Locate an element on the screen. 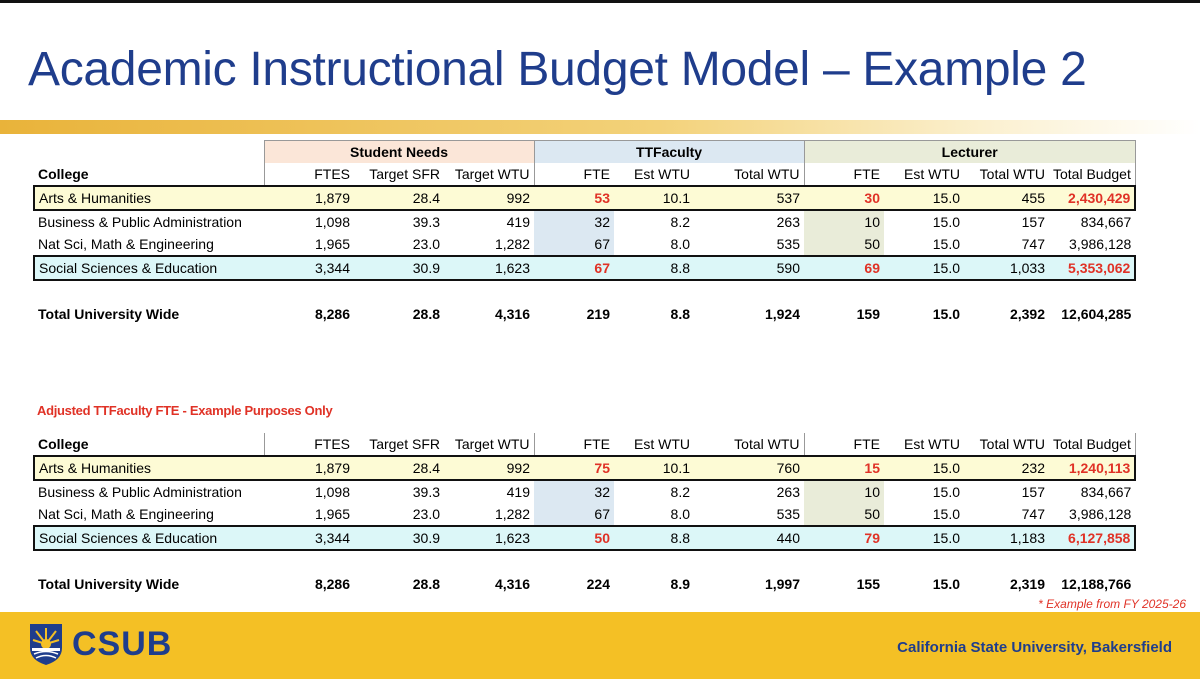 The image size is (1200, 679). total-lec-fte: 159 is located at coordinates (868, 314).